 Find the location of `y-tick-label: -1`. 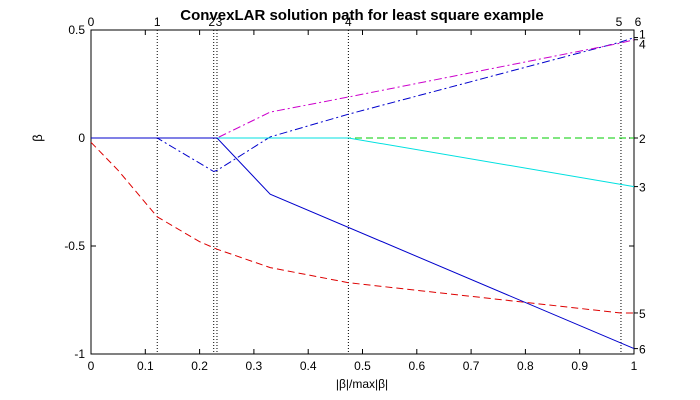

y-tick-label: -1 is located at coordinates (79, 354).